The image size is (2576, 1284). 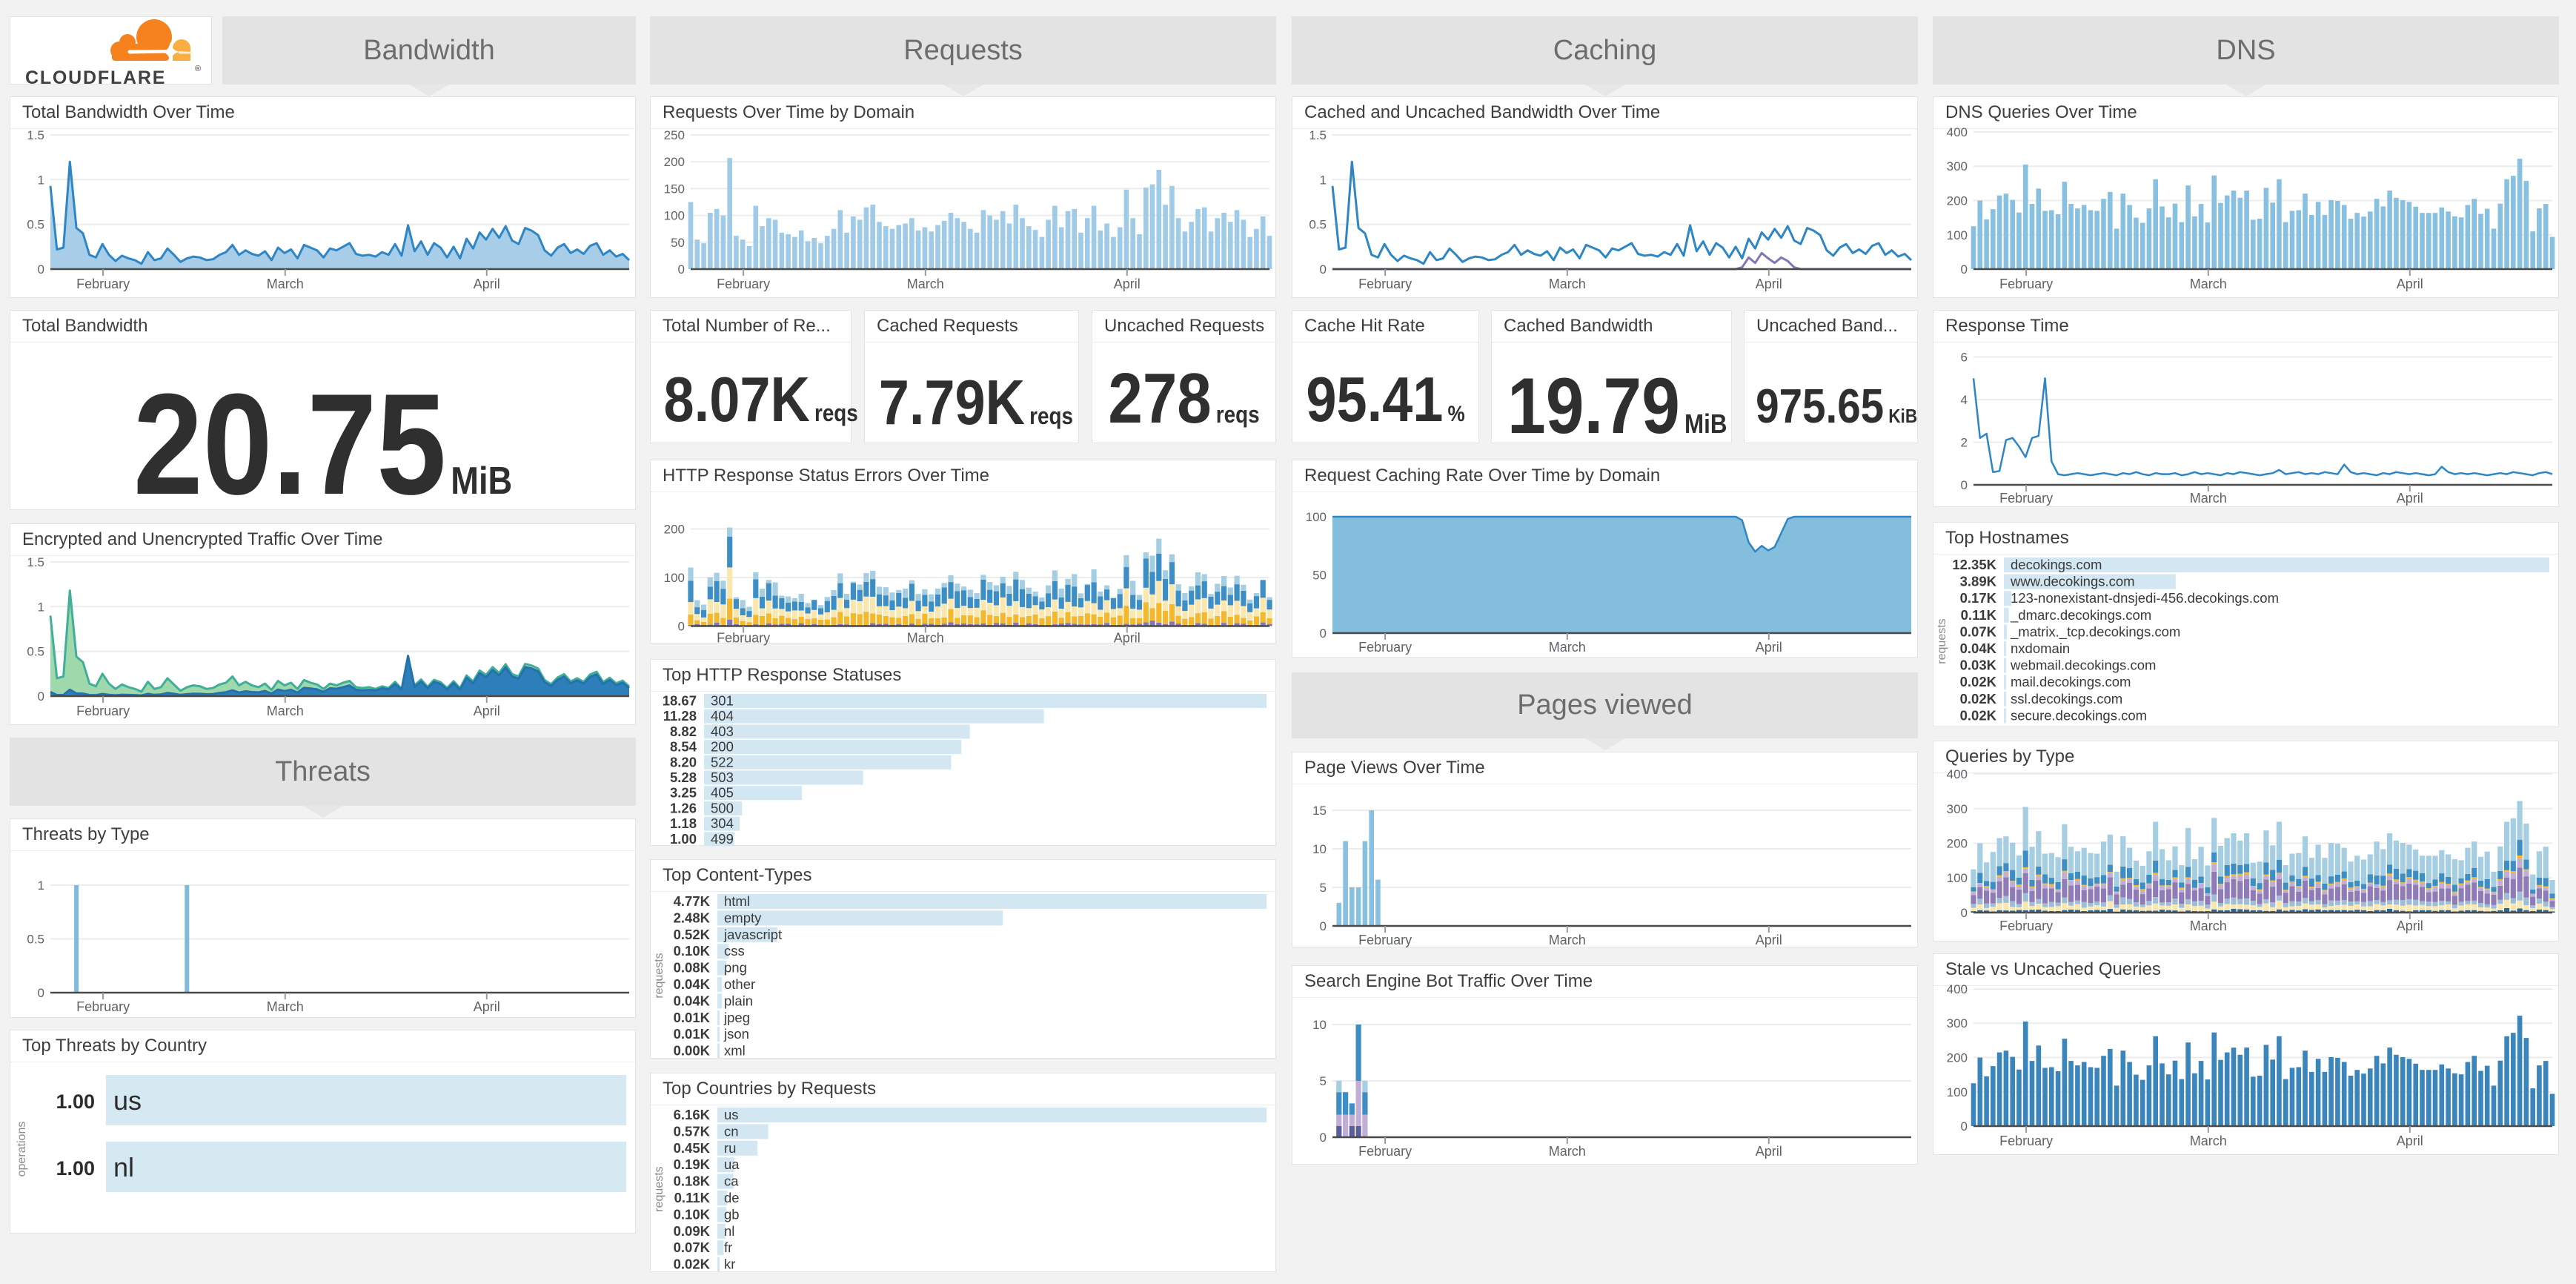 What do you see at coordinates (722, 823) in the screenshot?
I see `svg-text: 304` at bounding box center [722, 823].